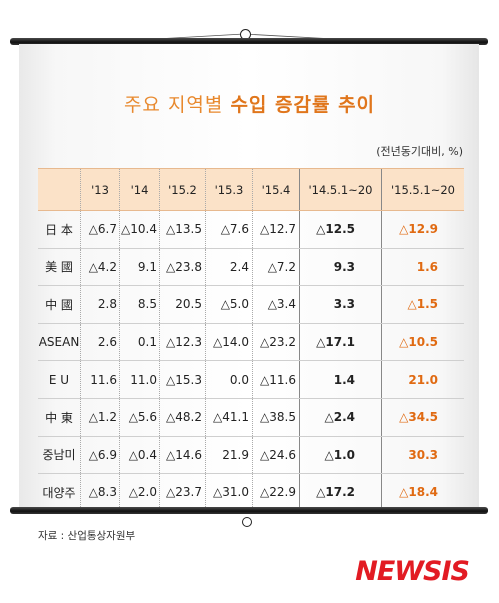  I want to click on pull-ring-icon, so click(247, 522).